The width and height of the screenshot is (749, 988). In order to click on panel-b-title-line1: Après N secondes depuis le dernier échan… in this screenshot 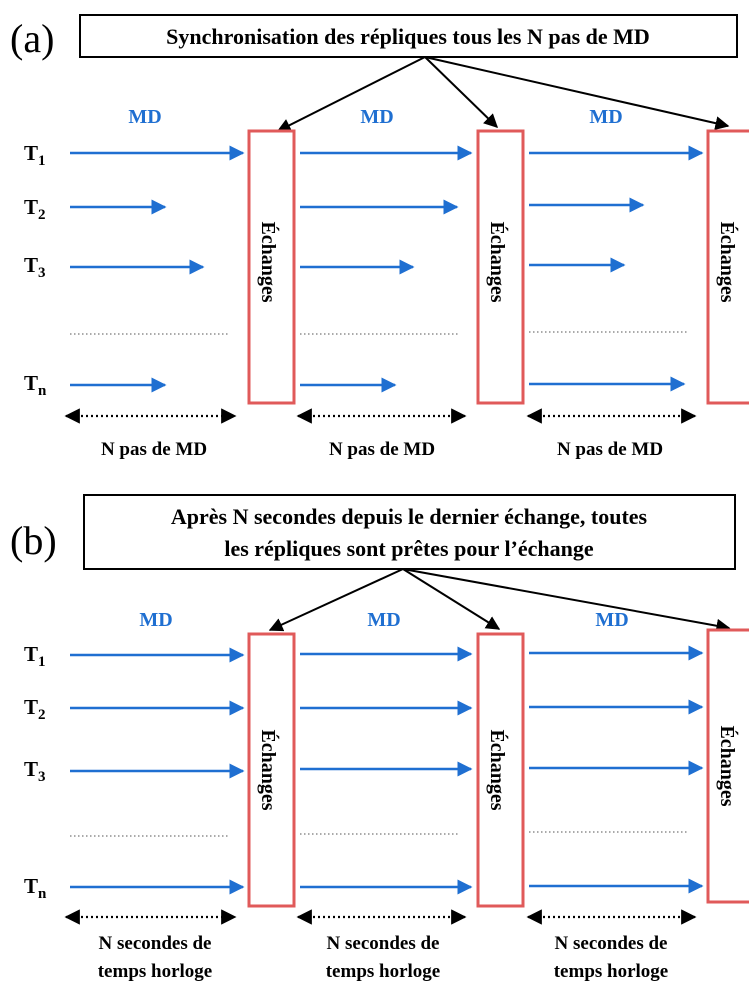, I will do `click(409, 516)`.